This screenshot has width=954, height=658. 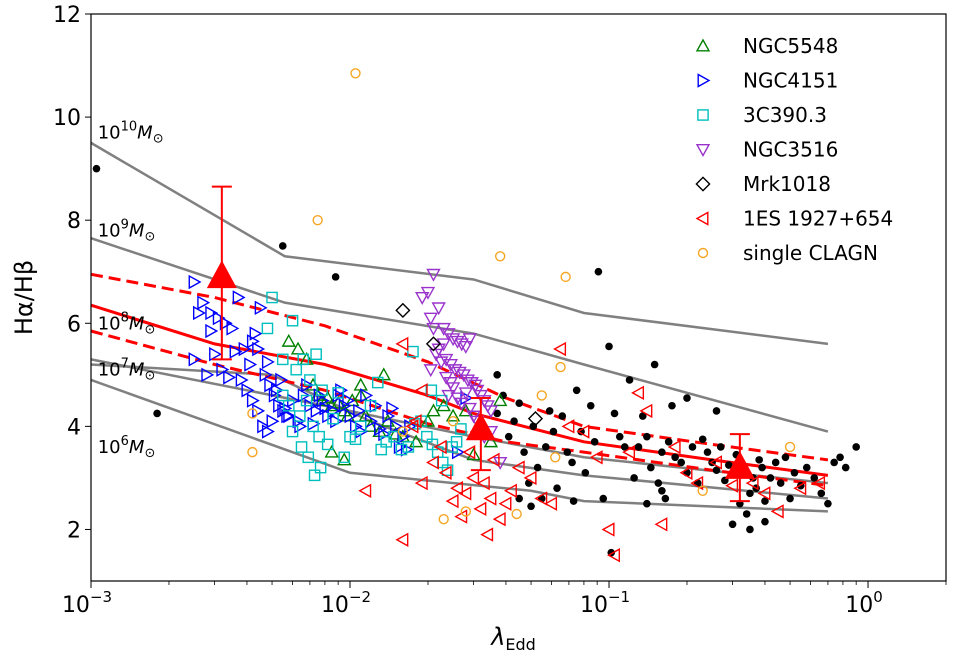 What do you see at coordinates (480, 426) in the screenshot?
I see `binned-mean-marker` at bounding box center [480, 426].